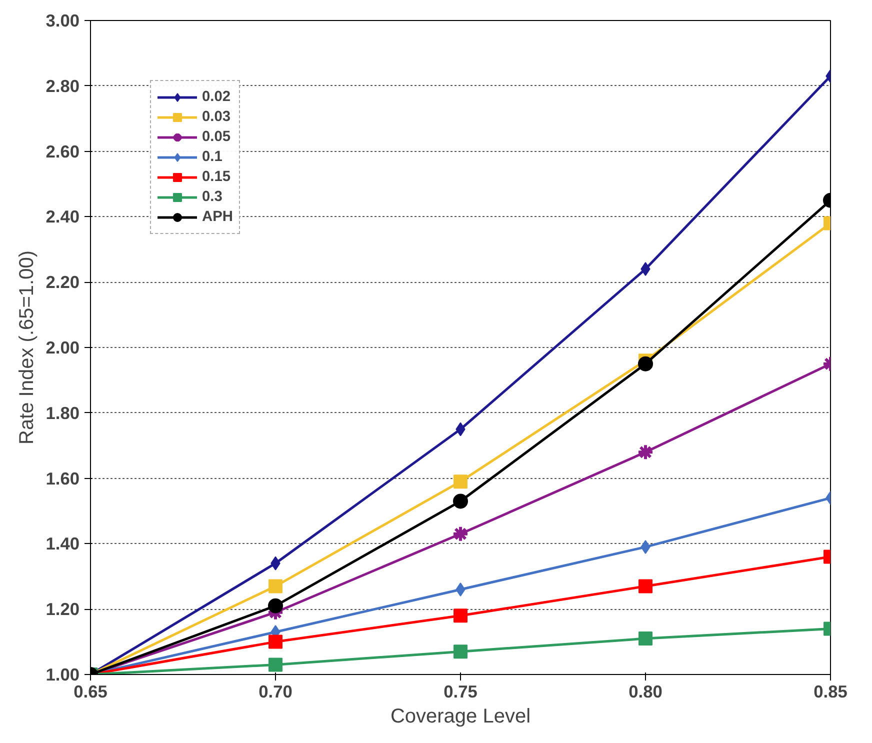  What do you see at coordinates (831, 692) in the screenshot?
I see `x-tick-label: 0.85` at bounding box center [831, 692].